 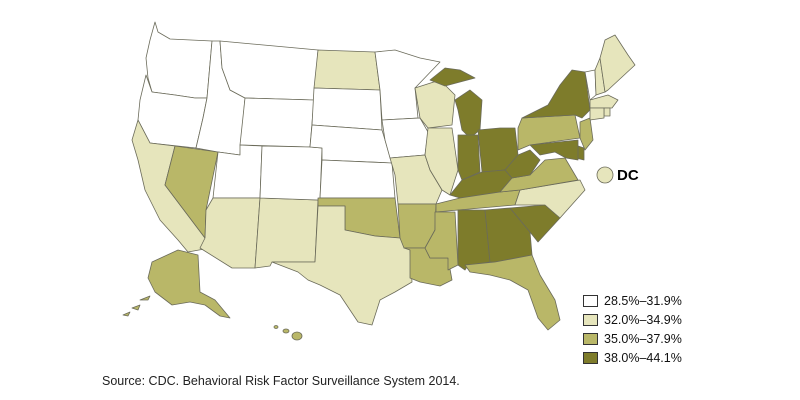 What do you see at coordinates (347, 70) in the screenshot?
I see `state-ND` at bounding box center [347, 70].